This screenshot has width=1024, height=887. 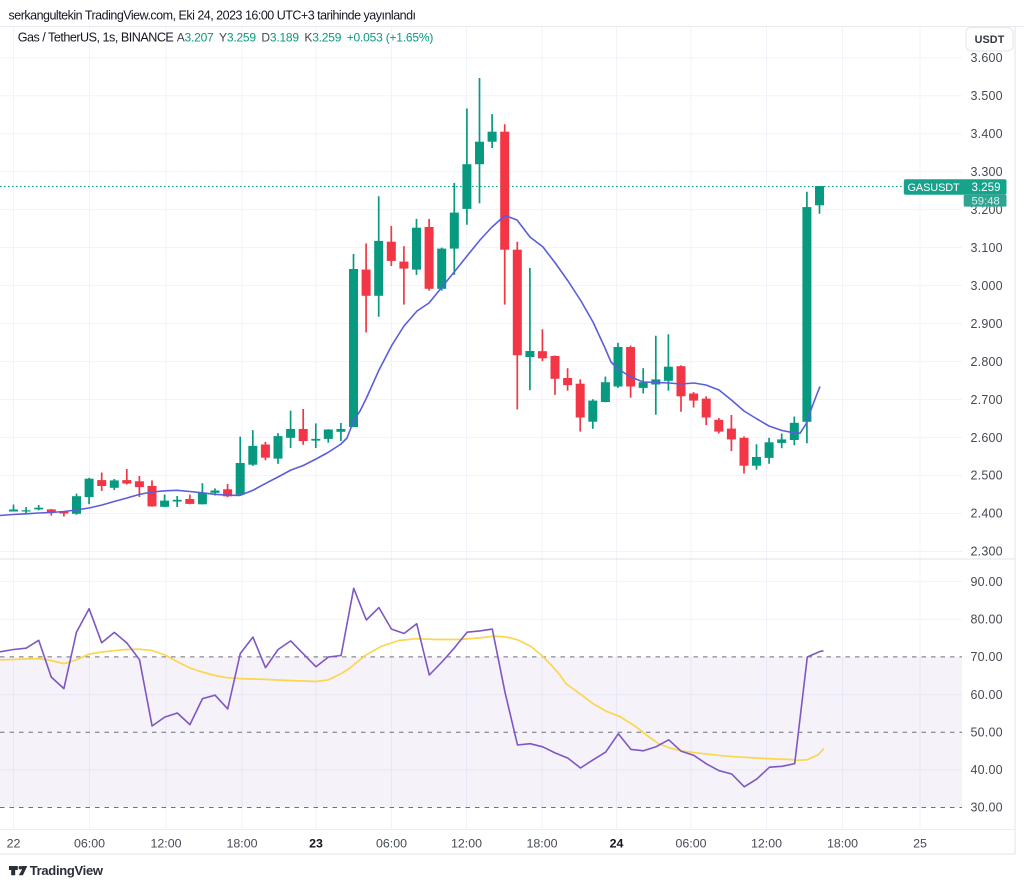 I want to click on svg-text: 2.400, so click(x=987, y=514).